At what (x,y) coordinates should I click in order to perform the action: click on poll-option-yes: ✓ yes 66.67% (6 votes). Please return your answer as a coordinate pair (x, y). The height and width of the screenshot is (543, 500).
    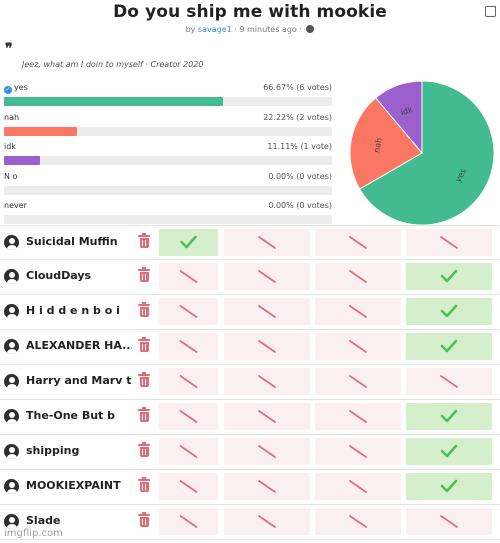
    Looking at the image, I should click on (168, 98).